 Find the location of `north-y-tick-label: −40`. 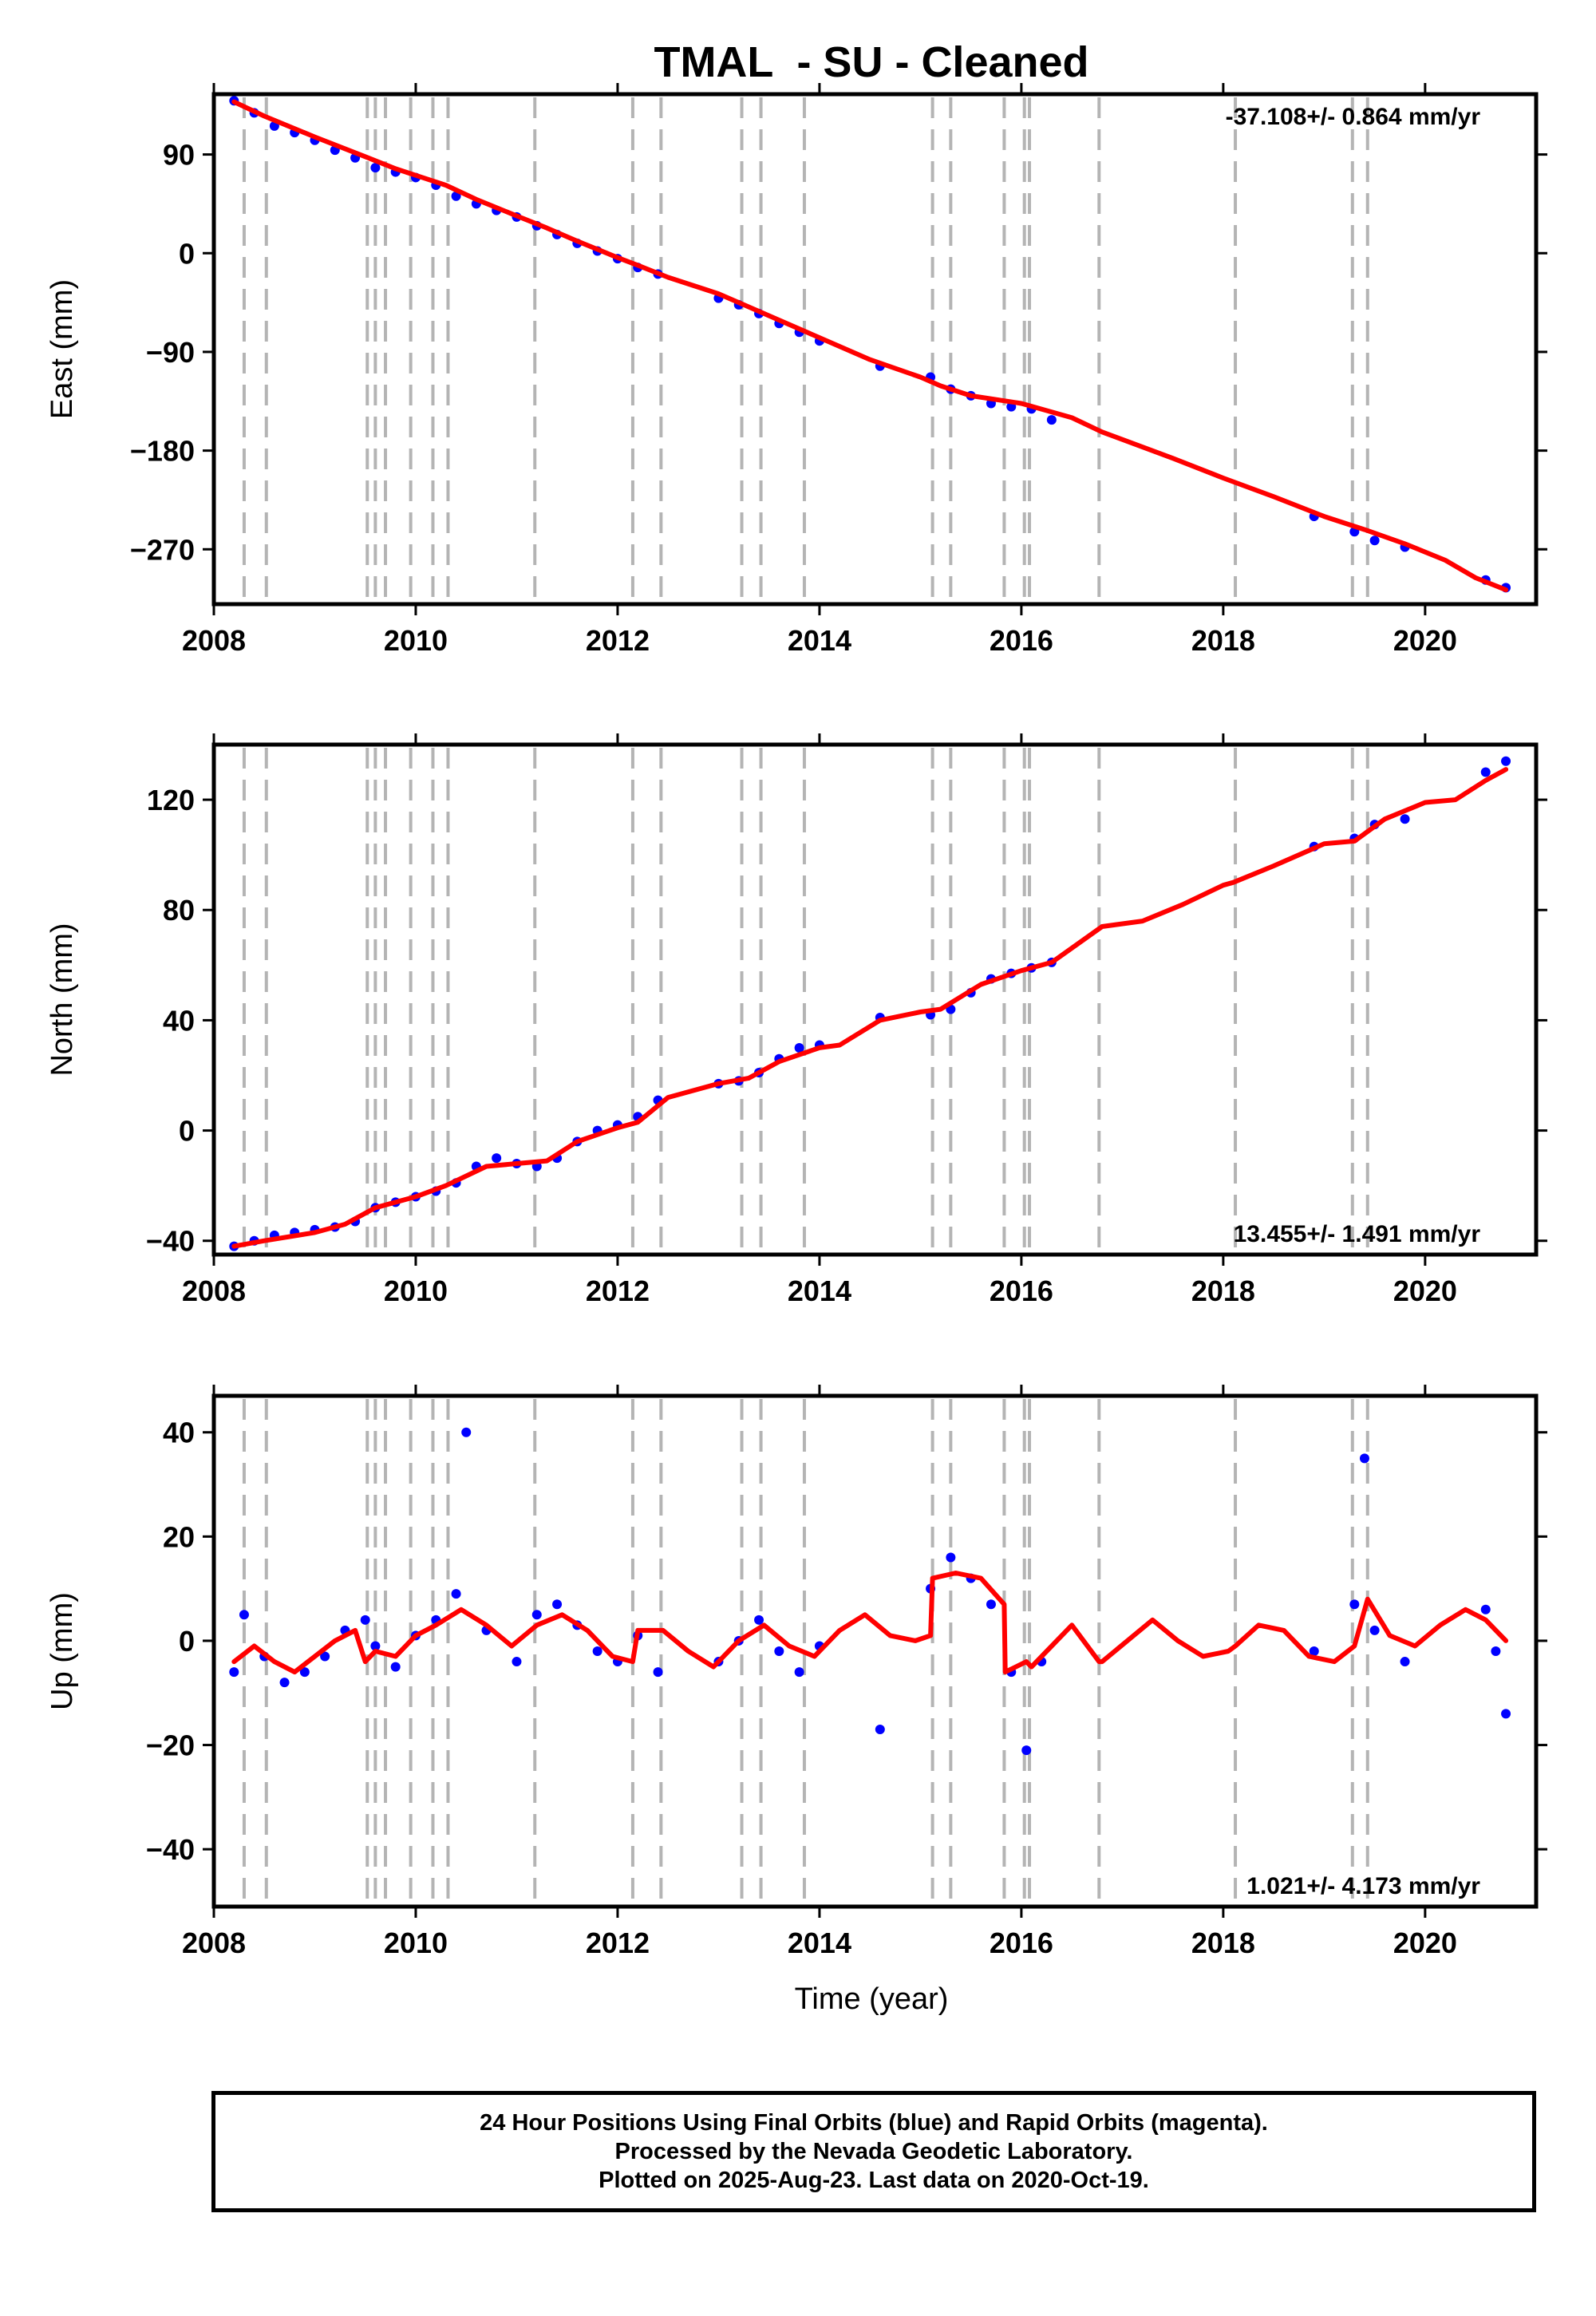

north-y-tick-label: −40 is located at coordinates (170, 1241).